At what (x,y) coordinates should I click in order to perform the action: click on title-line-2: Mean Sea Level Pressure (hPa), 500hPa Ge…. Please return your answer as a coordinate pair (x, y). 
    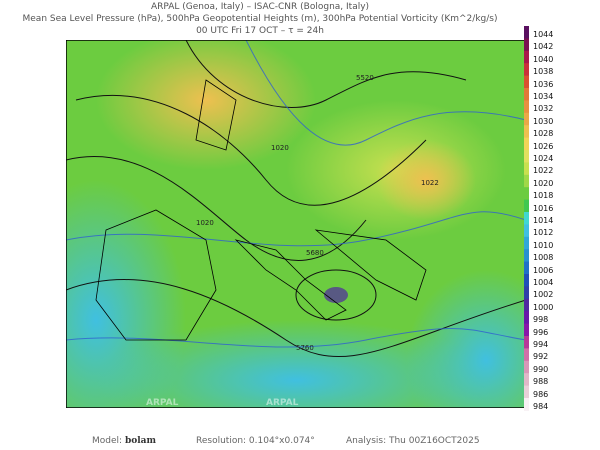
    Looking at the image, I should click on (260, 19).